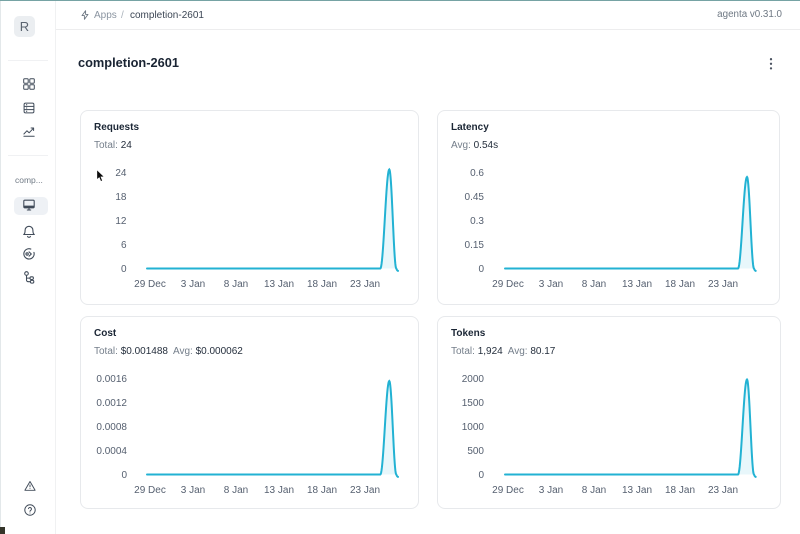  Describe the element at coordinates (473, 427) in the screenshot. I see `svg-text: 1000` at that location.